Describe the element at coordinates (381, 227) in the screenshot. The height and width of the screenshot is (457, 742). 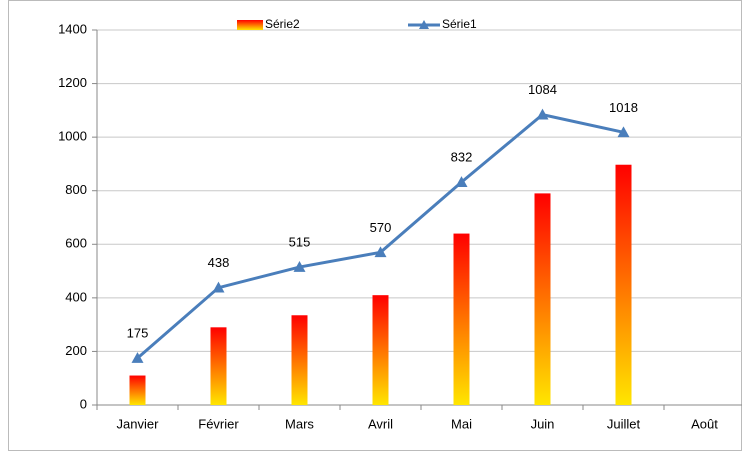
I see `data-label: 570` at that location.